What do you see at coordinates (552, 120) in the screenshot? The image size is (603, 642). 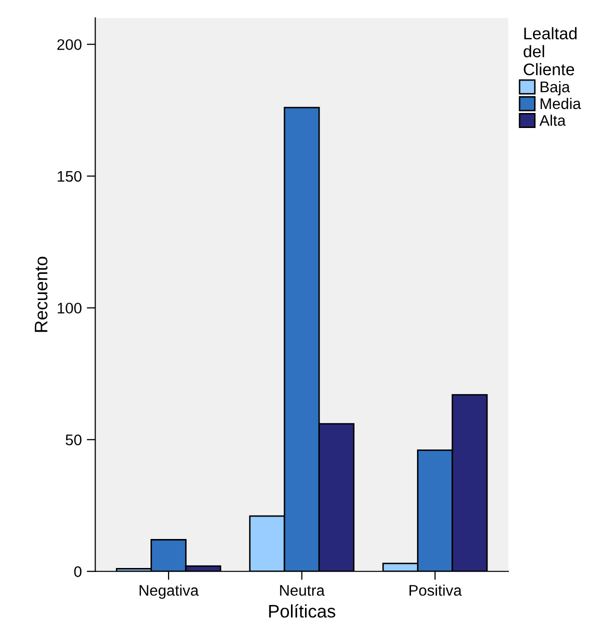 I see `legend-label: Alta` at bounding box center [552, 120].